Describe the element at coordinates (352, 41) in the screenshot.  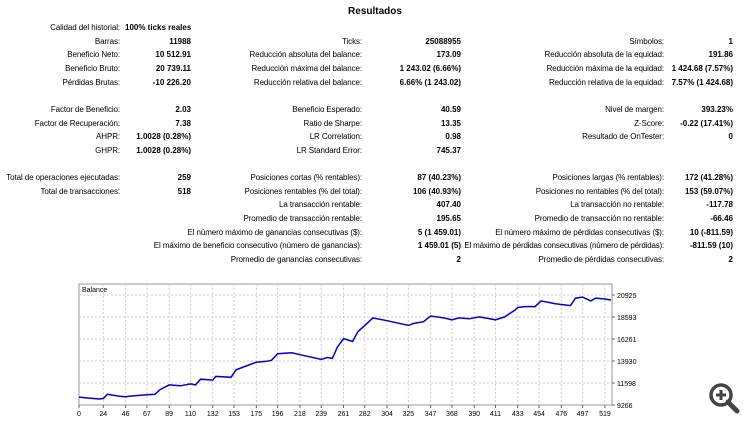
I see `stat-label: Ticks:` at that location.